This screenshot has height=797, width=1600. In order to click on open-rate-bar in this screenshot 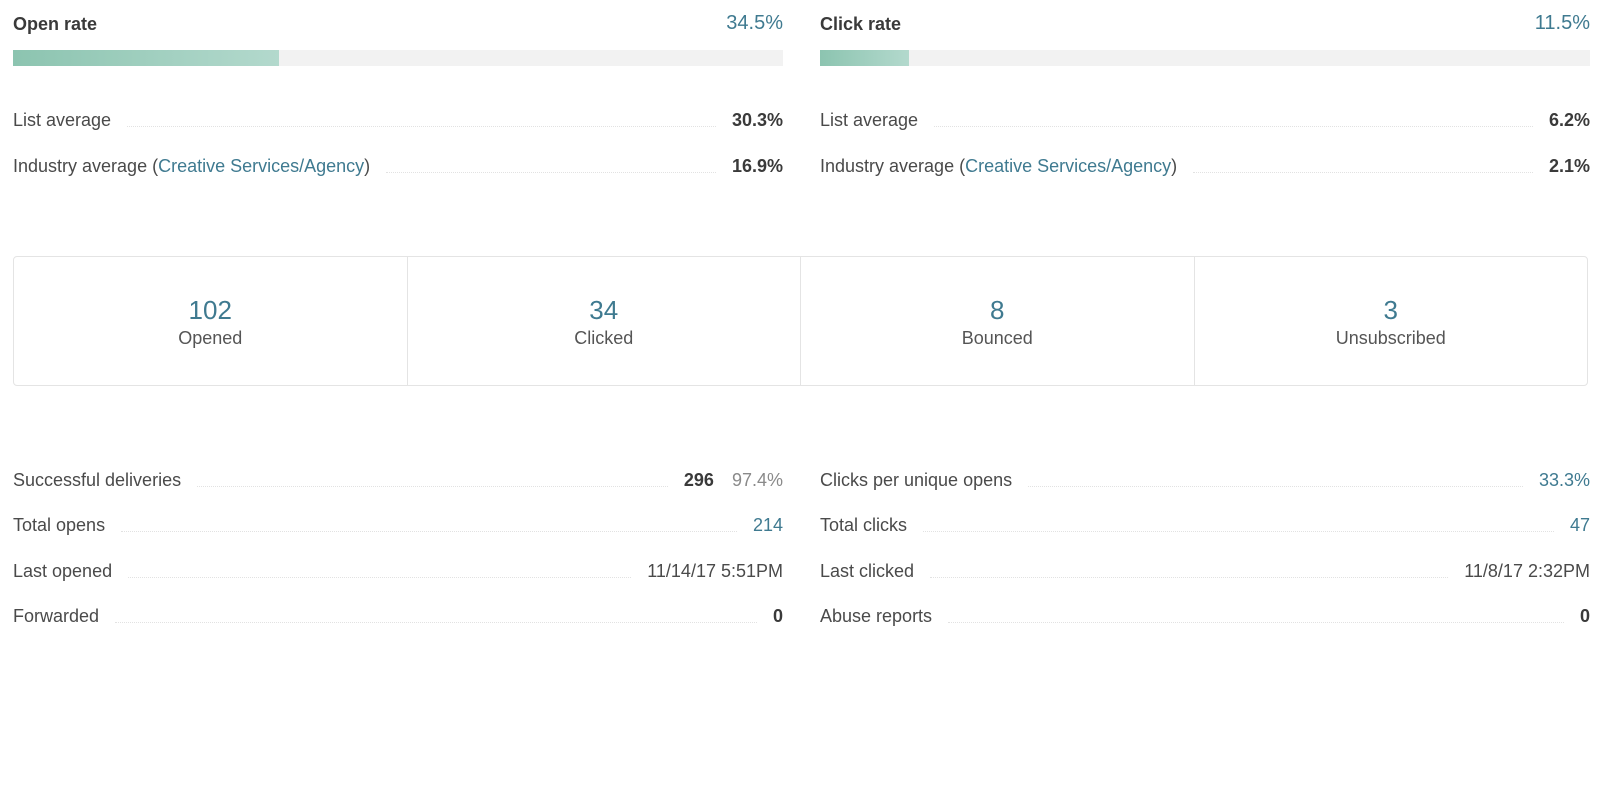, I will do `click(398, 58)`.